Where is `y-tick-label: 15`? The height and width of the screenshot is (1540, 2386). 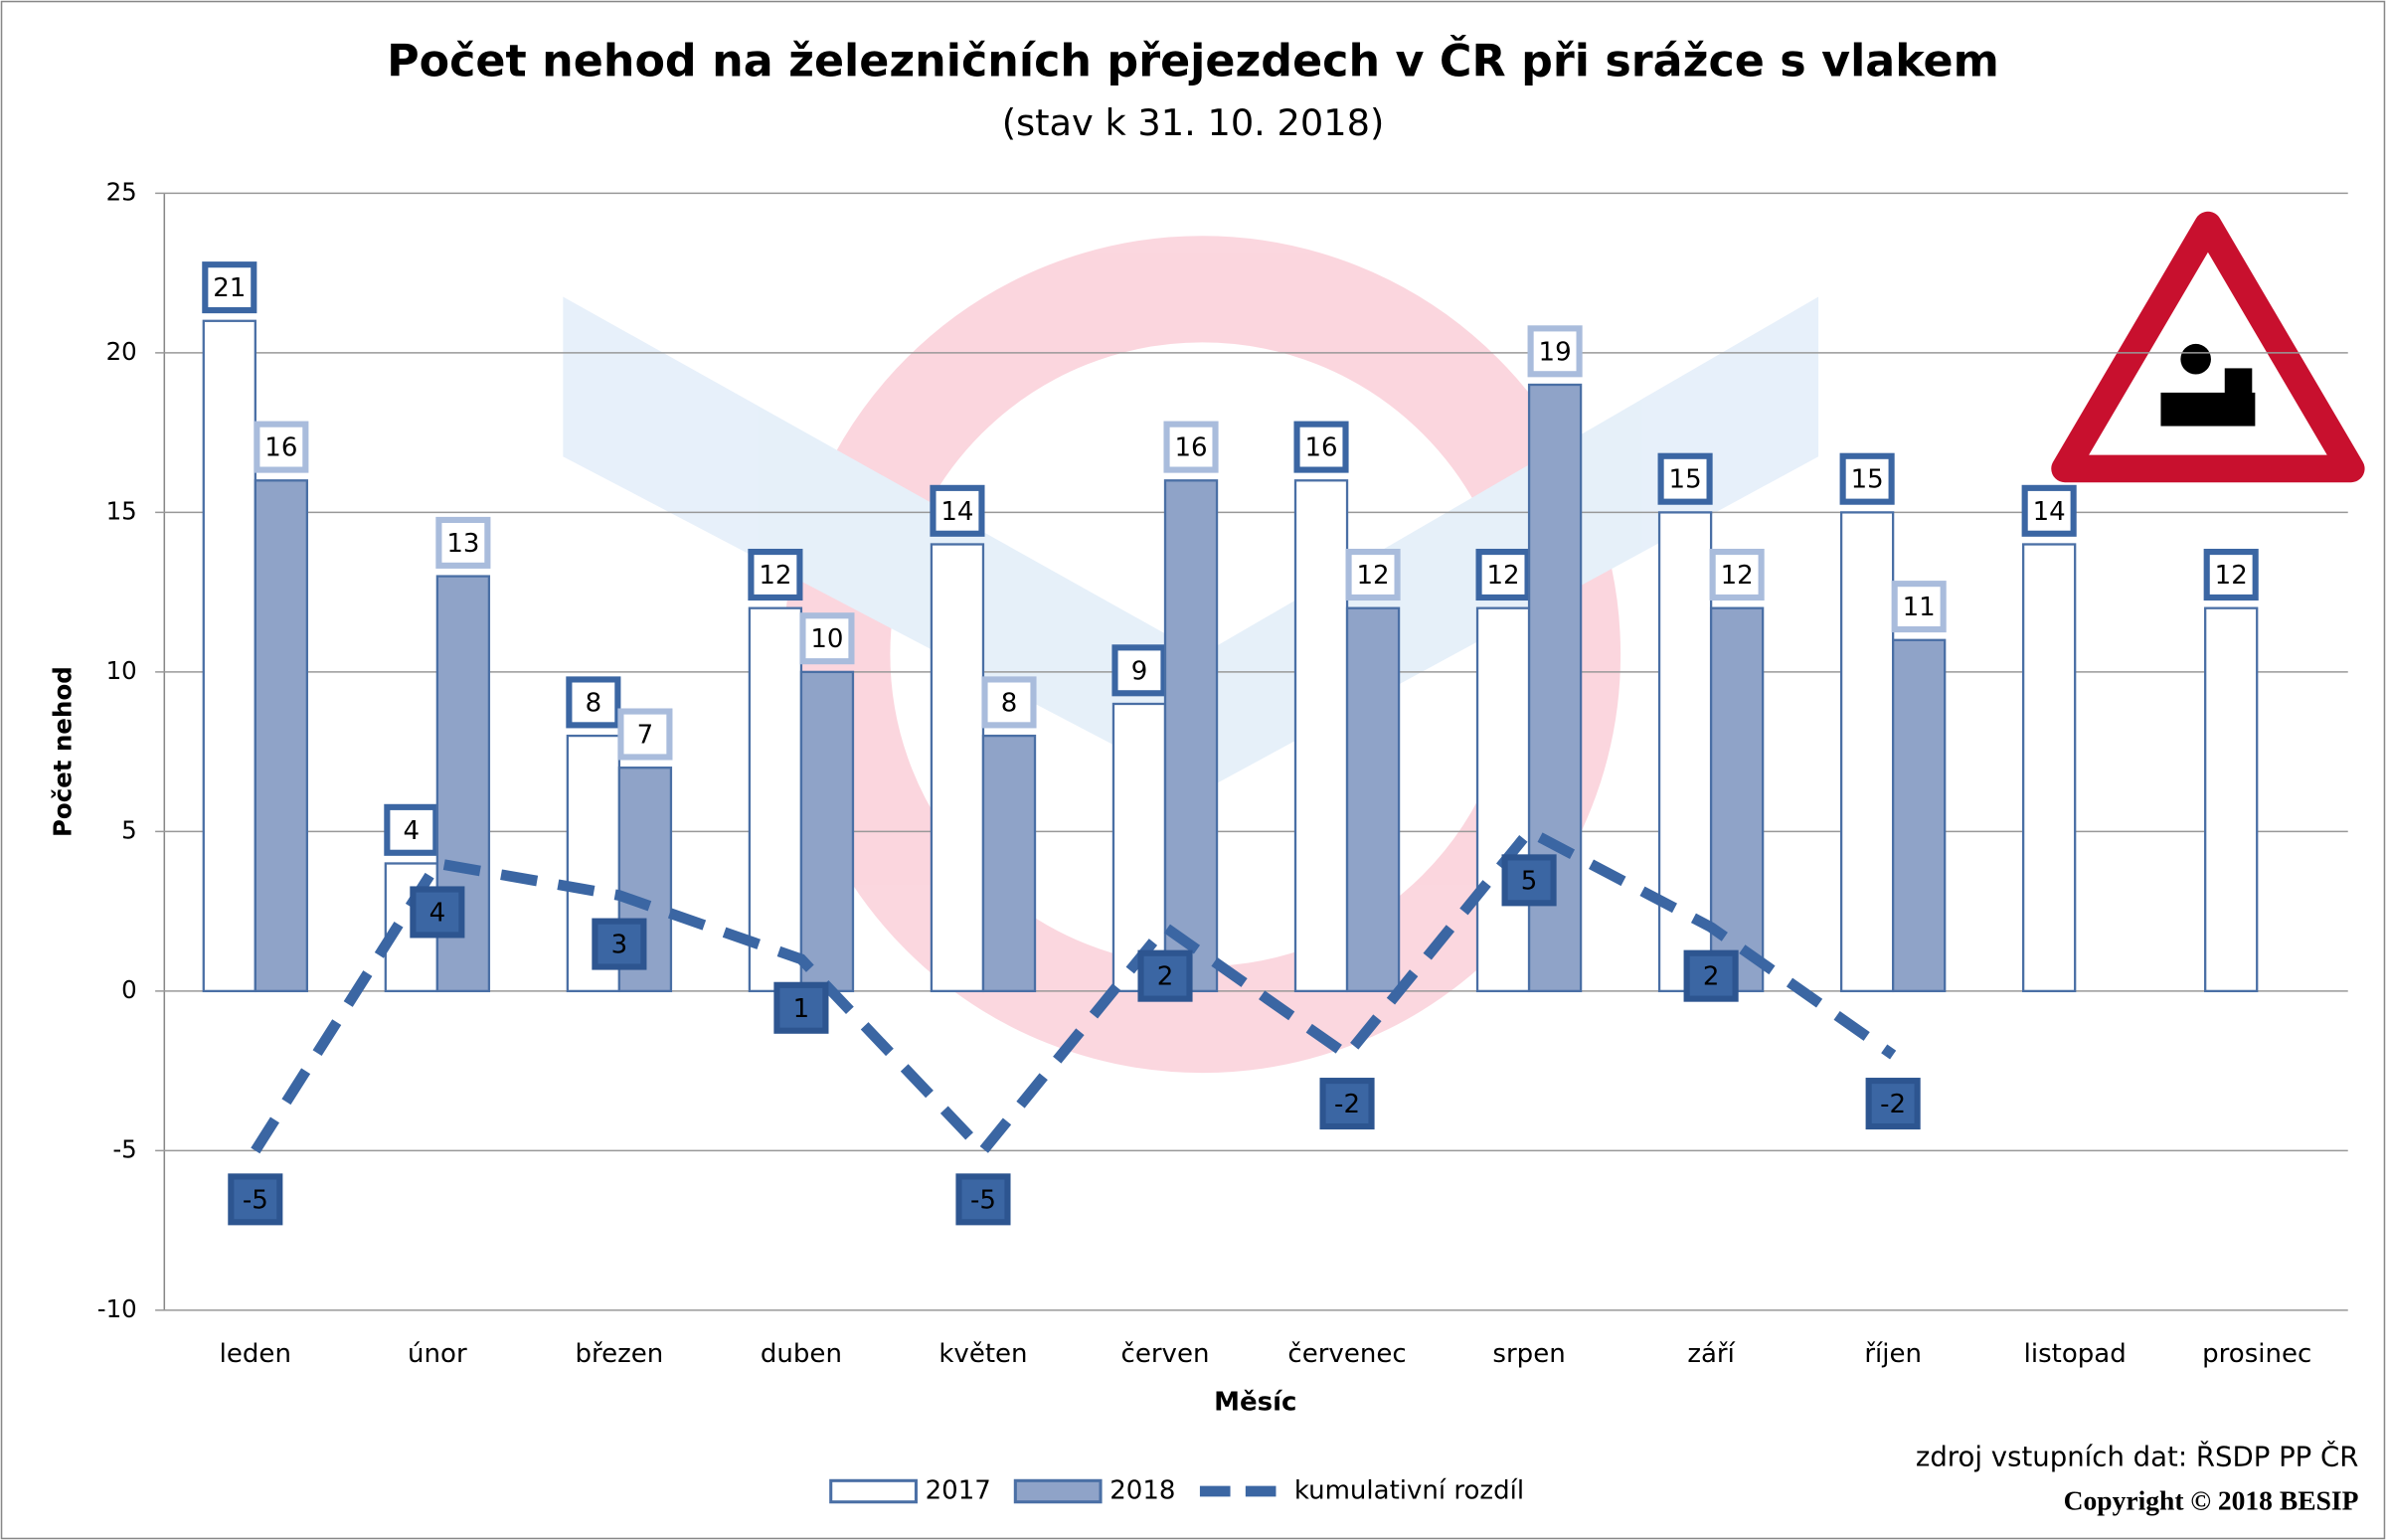
y-tick-label: 15 is located at coordinates (121, 510).